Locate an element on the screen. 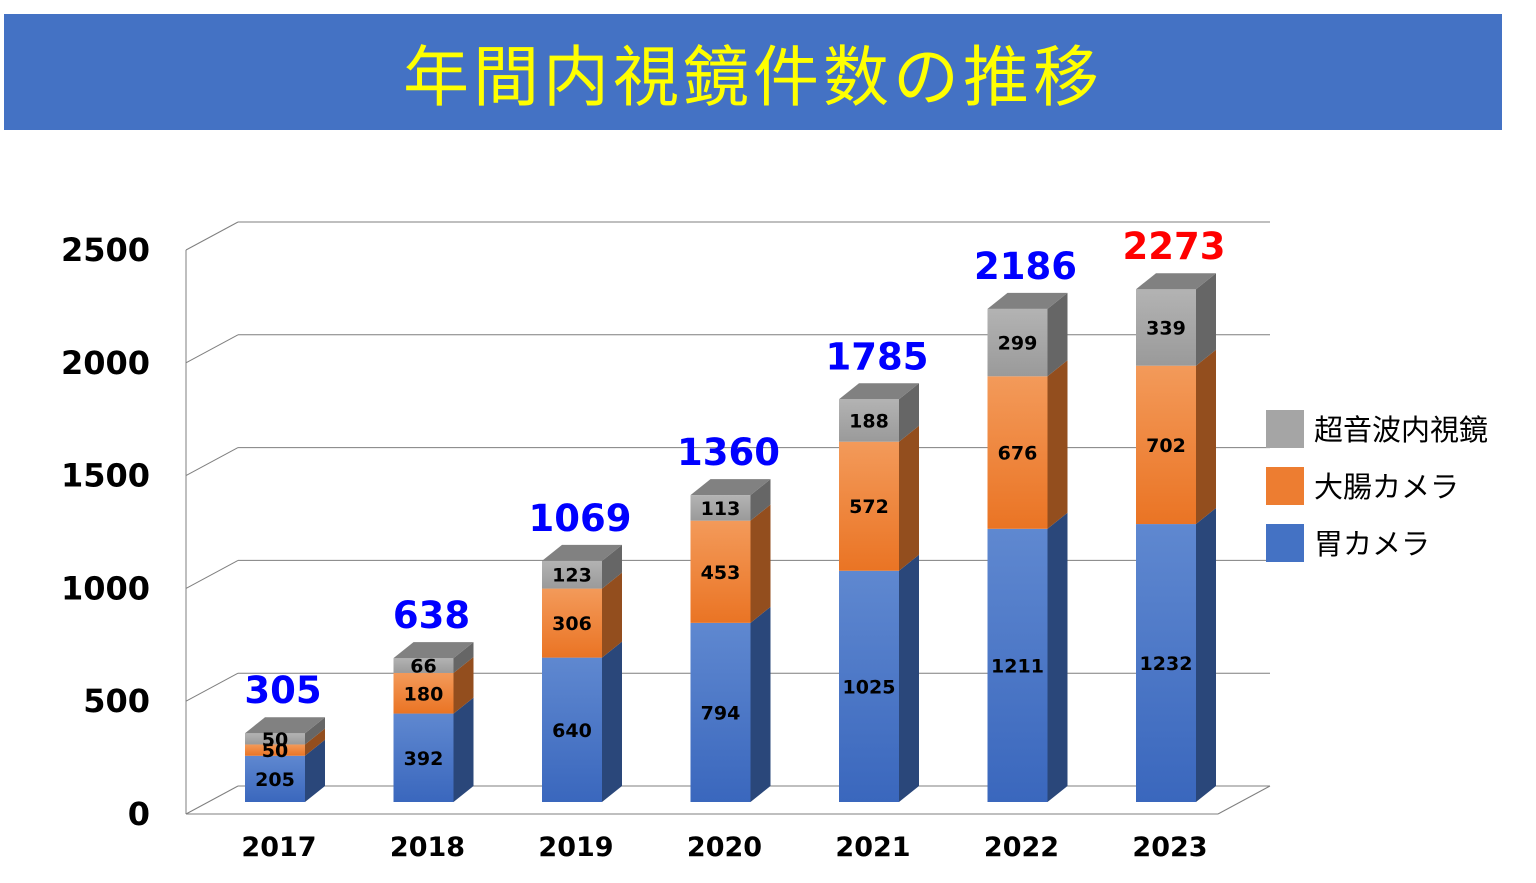 The width and height of the screenshot is (1536, 883). bar-value-label: 702 is located at coordinates (1166, 446).